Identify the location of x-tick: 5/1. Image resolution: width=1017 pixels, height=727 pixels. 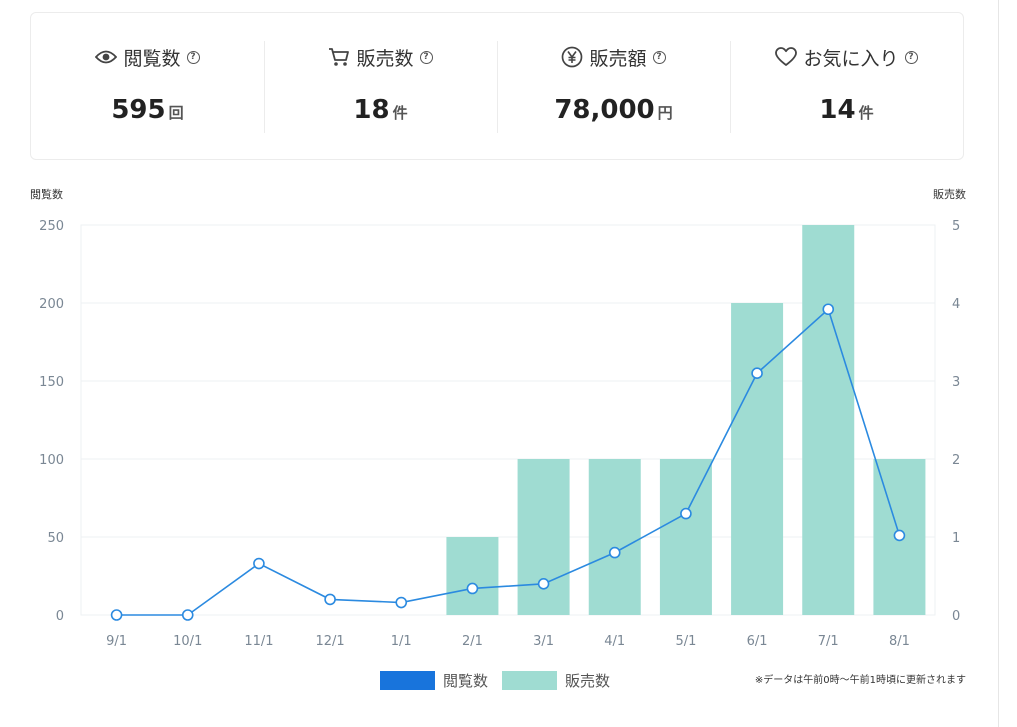
(685, 641).